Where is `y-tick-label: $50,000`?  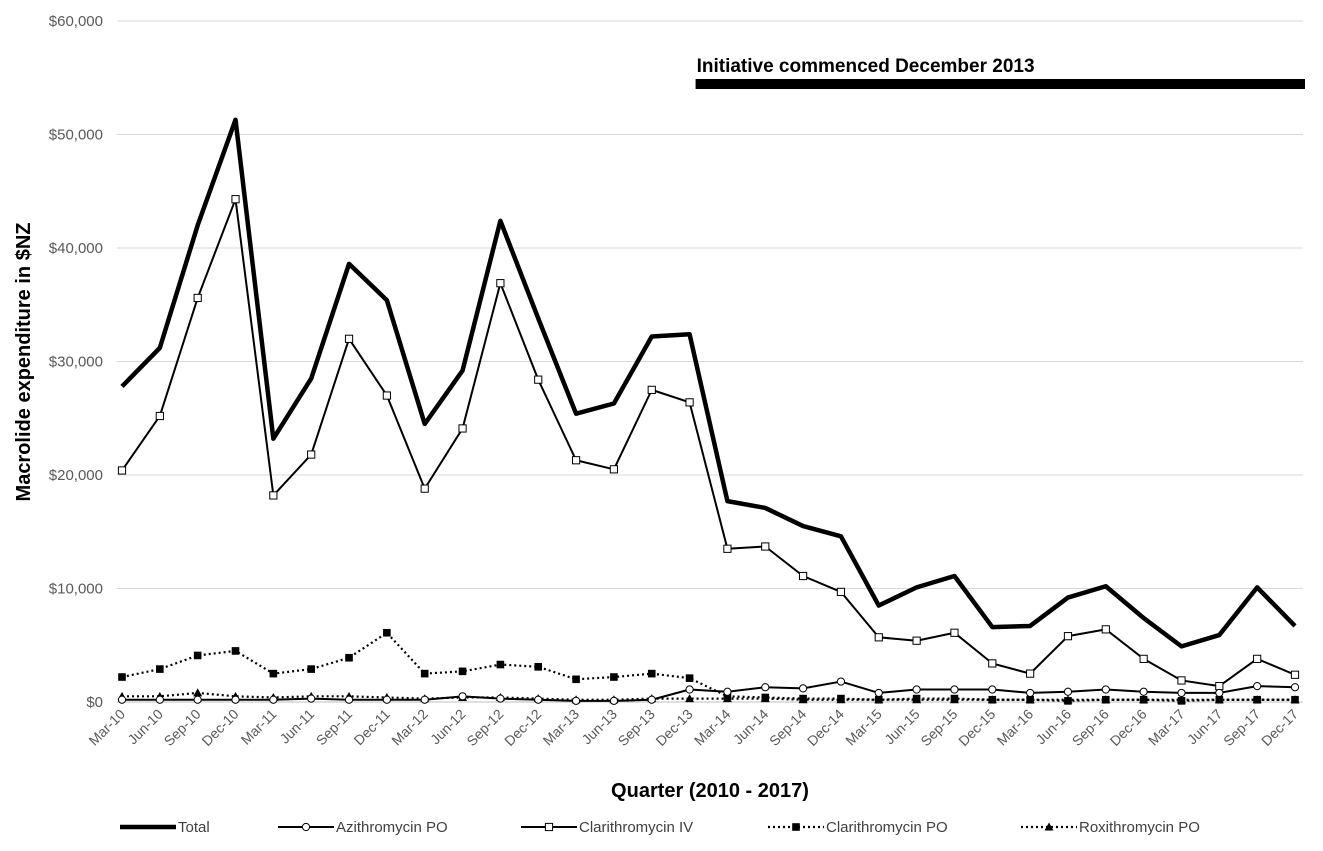 y-tick-label: $50,000 is located at coordinates (76, 135).